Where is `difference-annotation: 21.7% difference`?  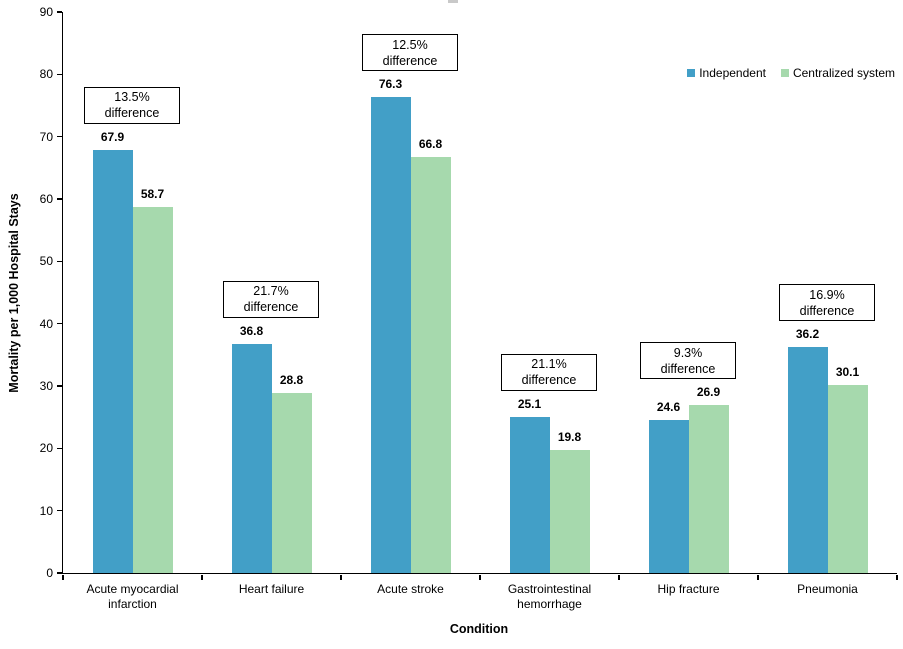 difference-annotation: 21.7% difference is located at coordinates (271, 299).